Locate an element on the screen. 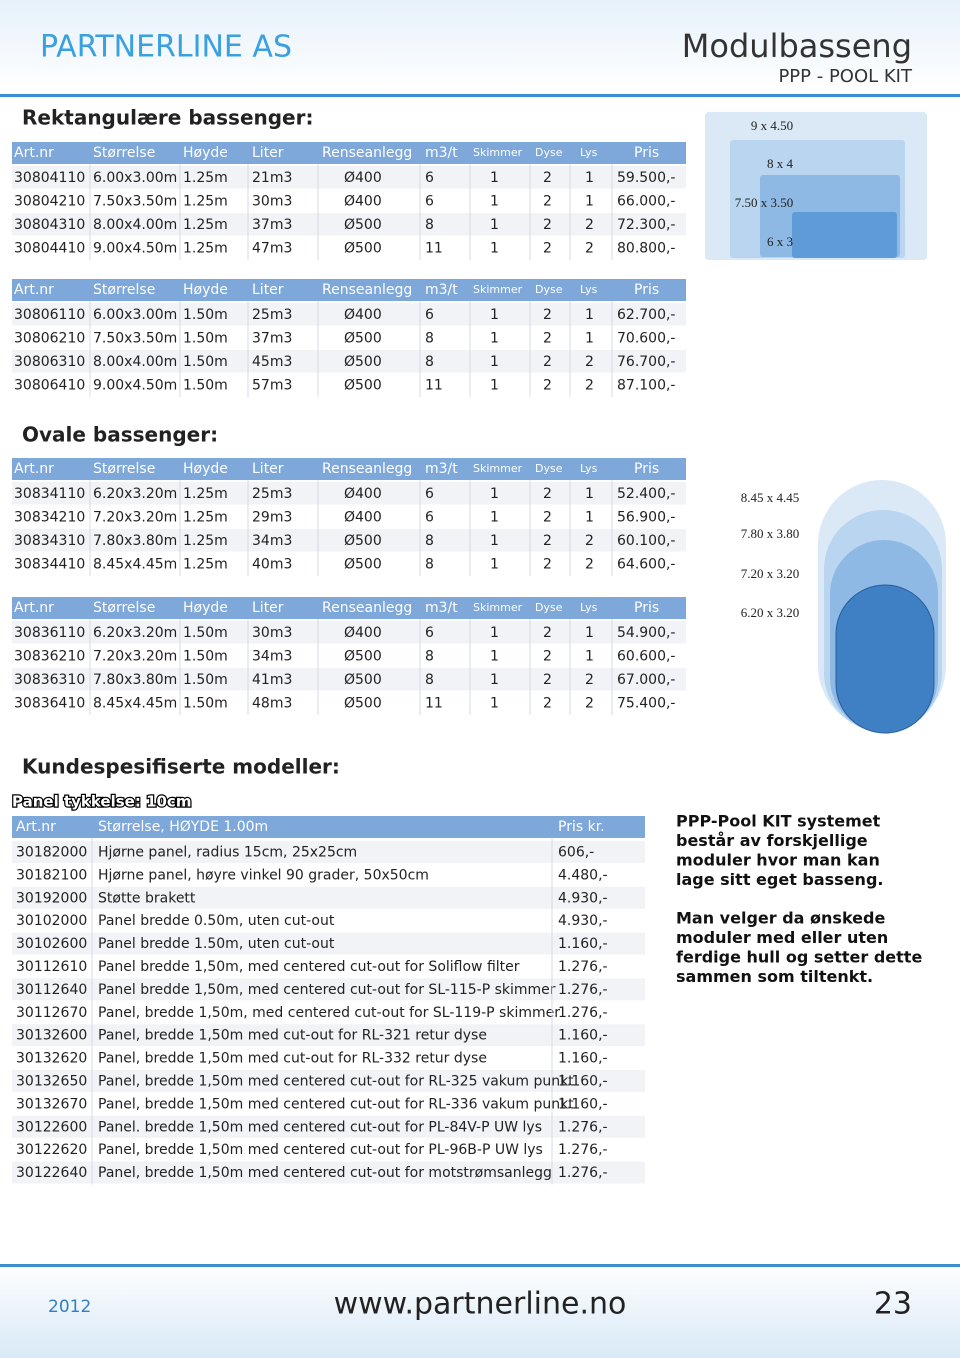 This screenshot has height=1358, width=960. diagram-label: 6.20 x 3.20 is located at coordinates (770, 612).